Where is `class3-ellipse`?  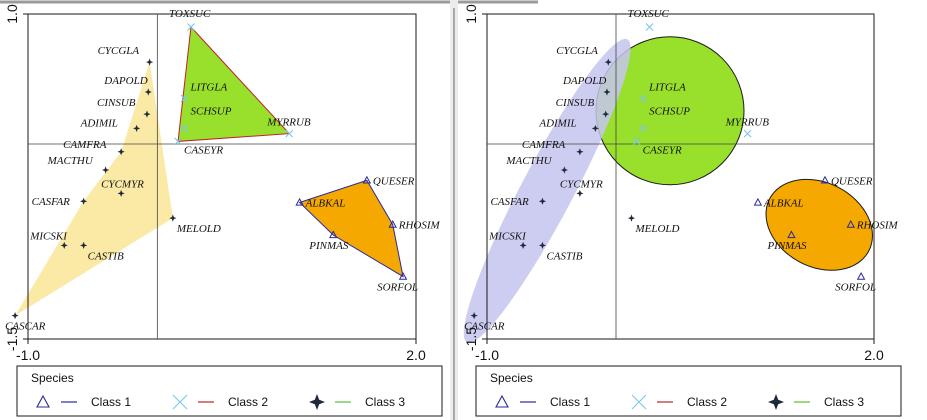 class3-ellipse is located at coordinates (547, 190).